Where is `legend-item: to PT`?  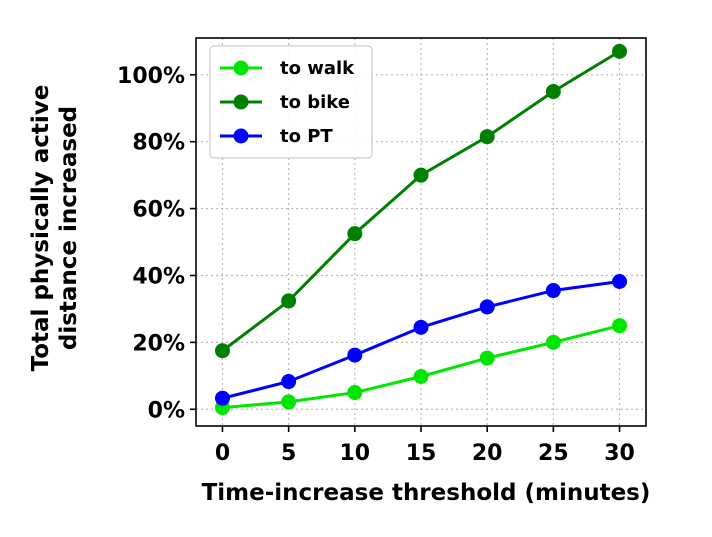
legend-item: to PT is located at coordinates (276, 136).